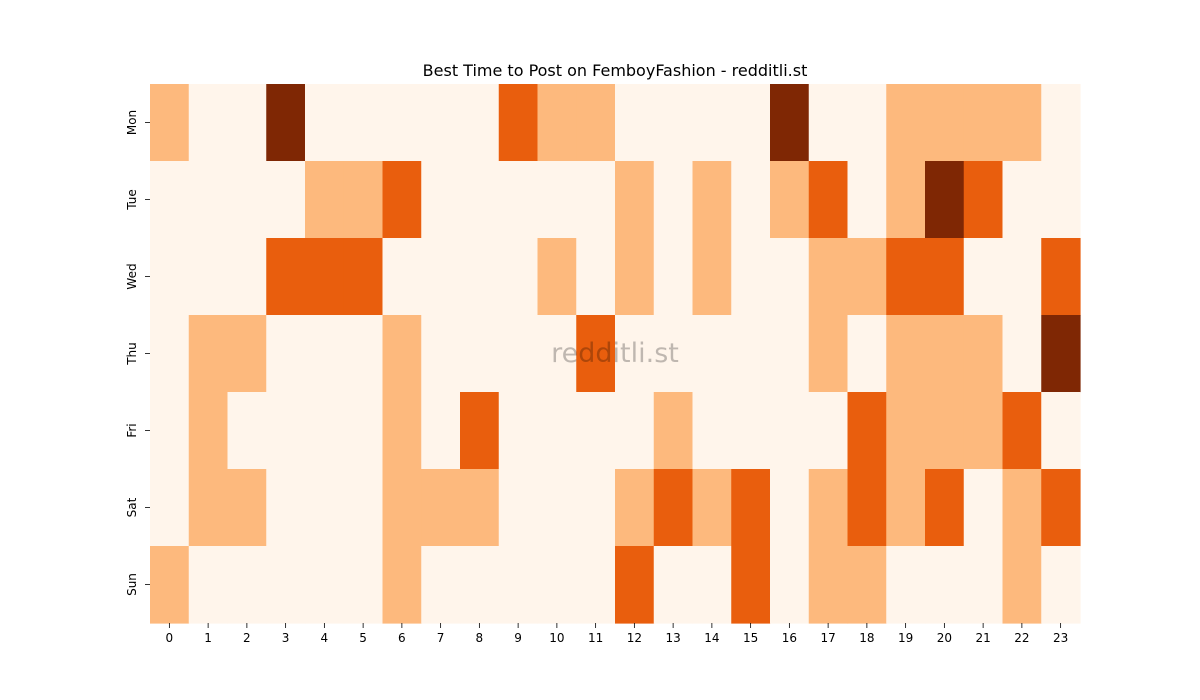  What do you see at coordinates (634, 638) in the screenshot?
I see `x-tick-label: 12` at bounding box center [634, 638].